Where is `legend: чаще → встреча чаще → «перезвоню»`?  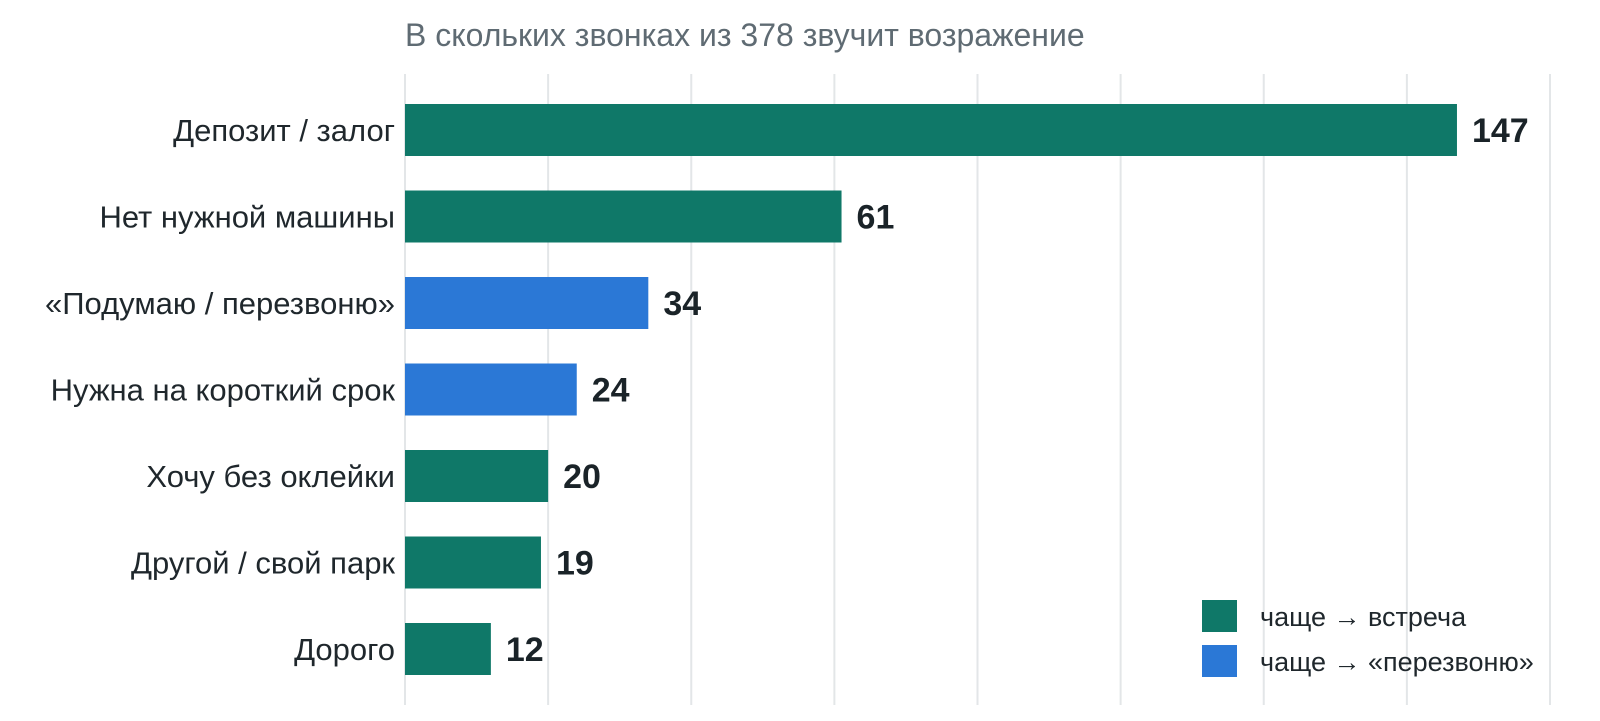
legend: чаще → встреча чаще → «перезвоню» is located at coordinates (1368, 638).